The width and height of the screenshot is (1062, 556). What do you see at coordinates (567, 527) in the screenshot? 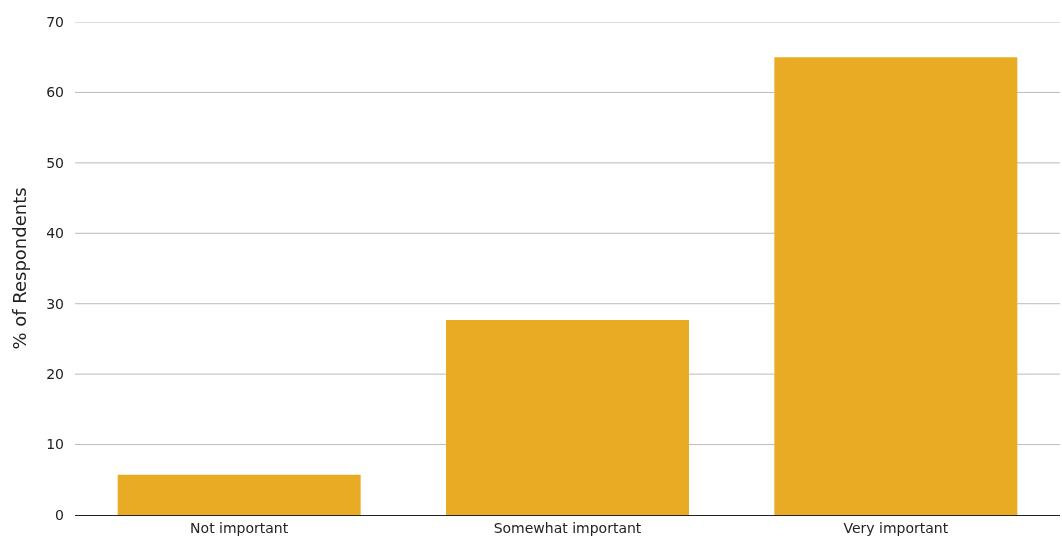
I see `x-tick-label: Somewhat important` at bounding box center [567, 527].